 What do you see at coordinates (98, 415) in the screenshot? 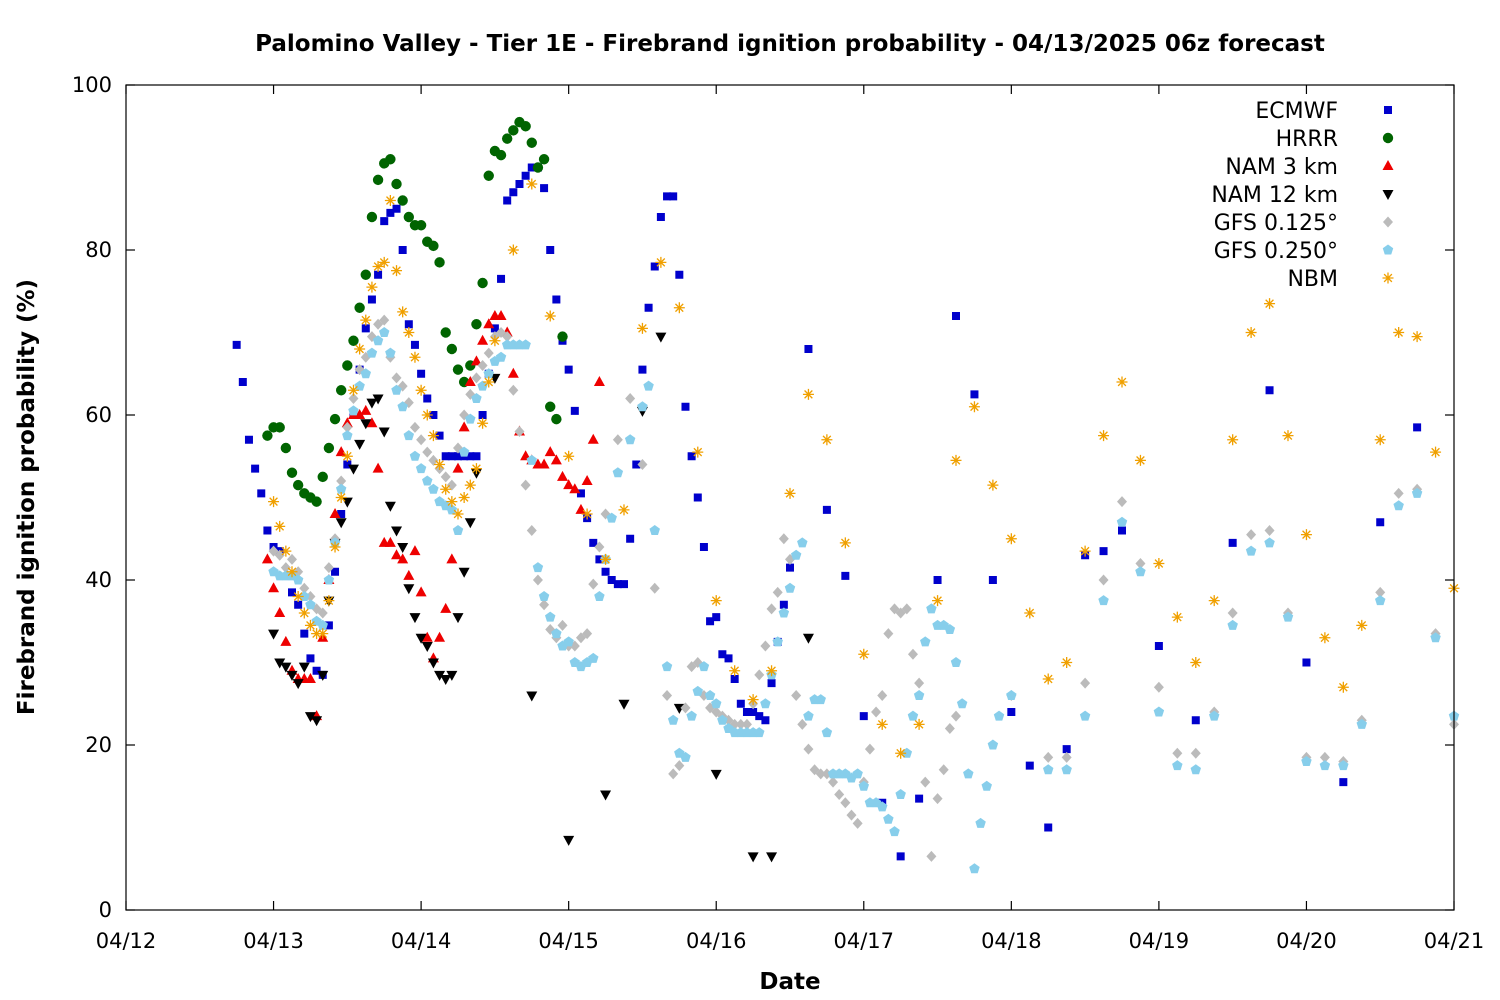
I see `y-tick-label: 60` at bounding box center [98, 415].